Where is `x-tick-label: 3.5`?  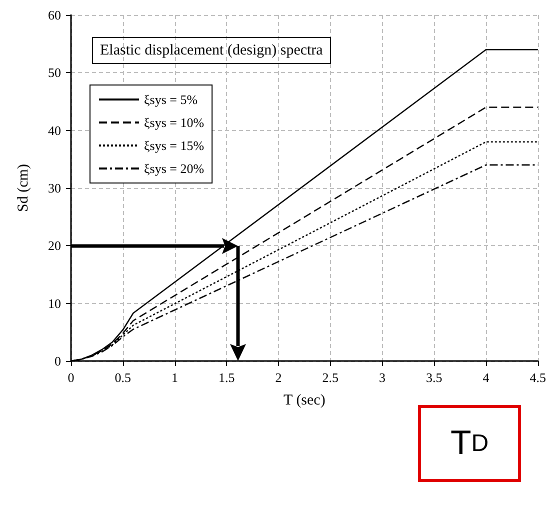 x-tick-label: 3.5 is located at coordinates (434, 377).